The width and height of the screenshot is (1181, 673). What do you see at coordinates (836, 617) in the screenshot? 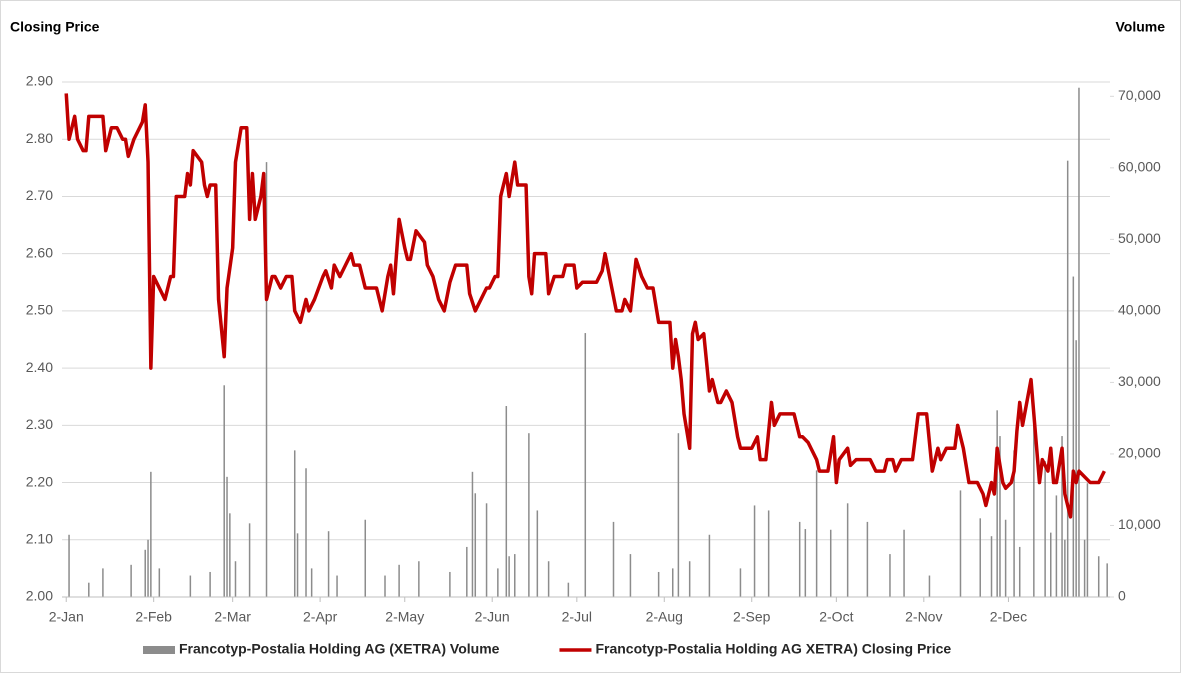
I see `x-tick-label: 2-Oct` at bounding box center [836, 617].